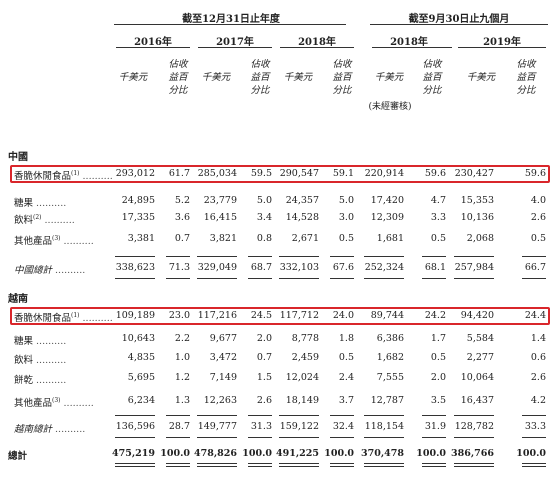  What do you see at coordinates (459, 19) in the screenshot?
I see `period-nine-months-header: 截至9月30日止九個月` at bounding box center [459, 19].